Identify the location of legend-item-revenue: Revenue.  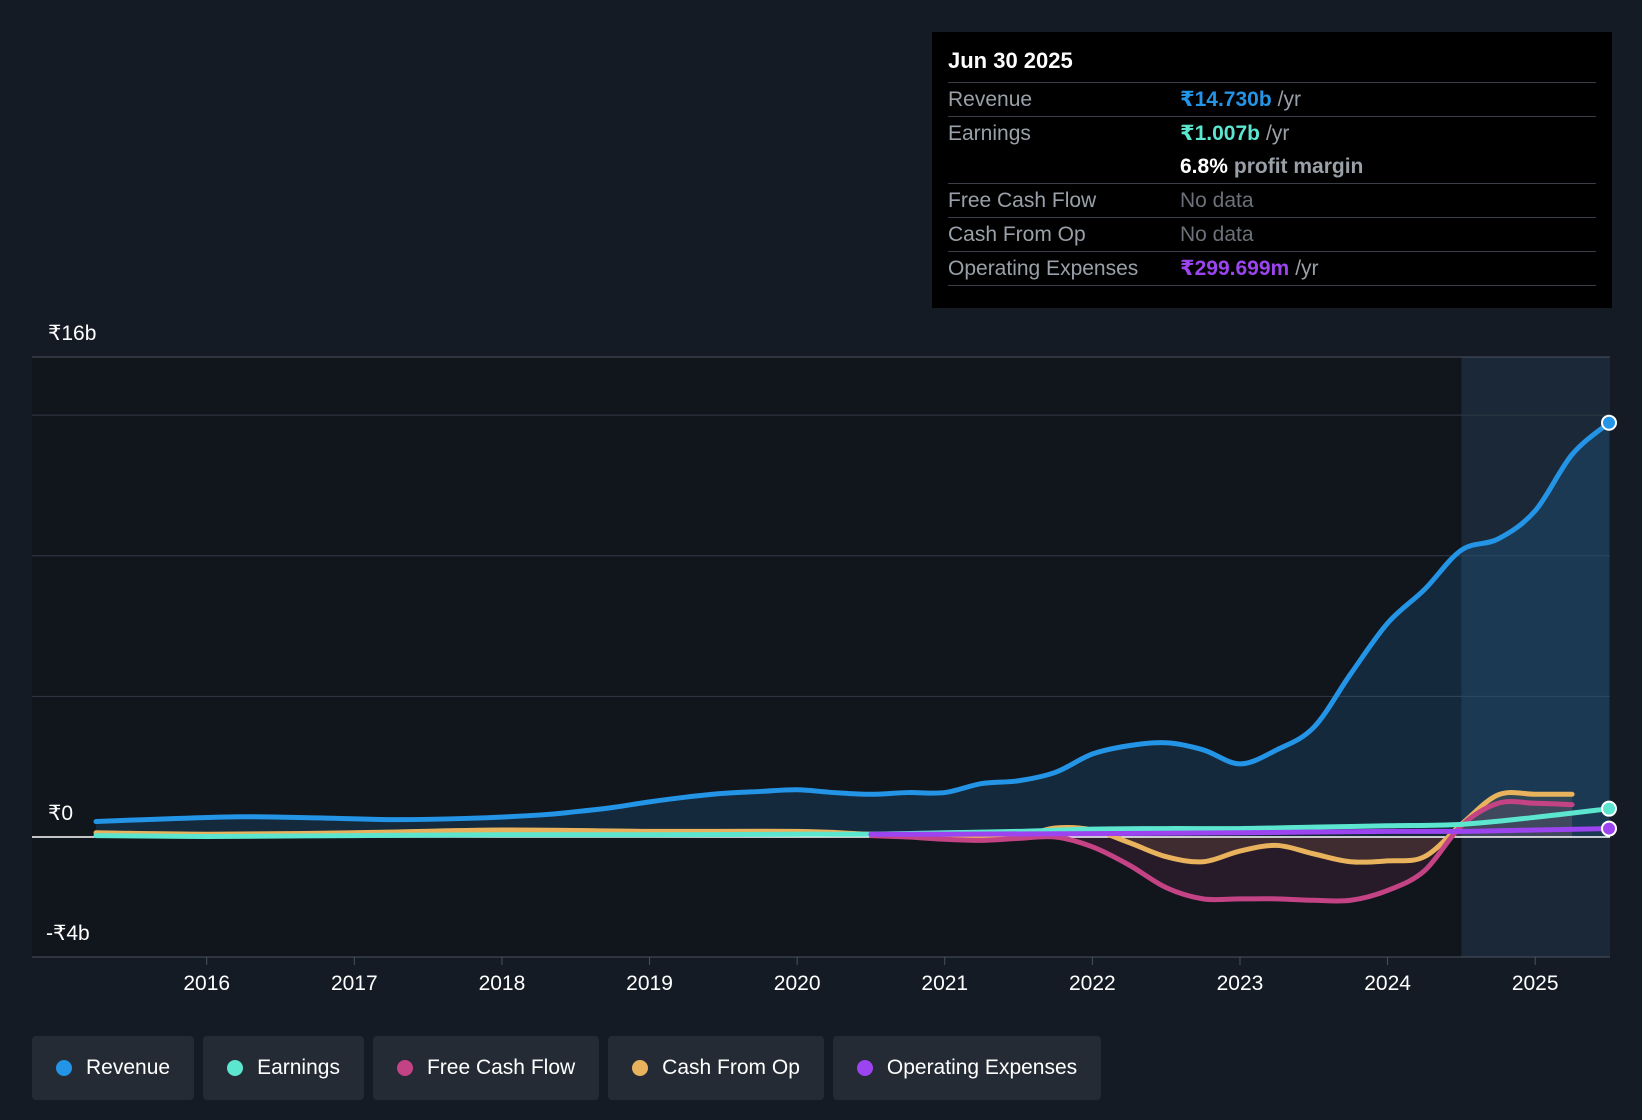
(113, 1068).